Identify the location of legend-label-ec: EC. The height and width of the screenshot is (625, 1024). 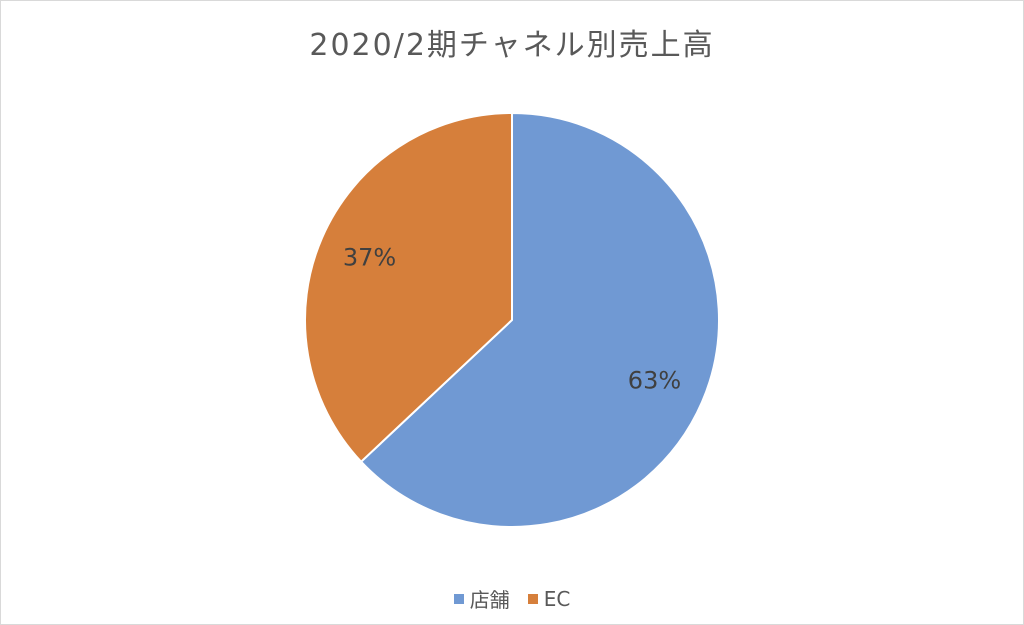
(557, 598).